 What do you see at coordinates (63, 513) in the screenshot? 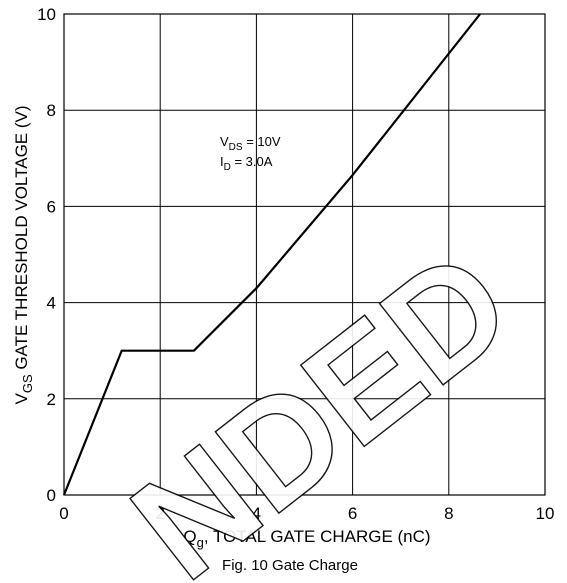
I see `x-tick-label-0: 0` at bounding box center [63, 513].